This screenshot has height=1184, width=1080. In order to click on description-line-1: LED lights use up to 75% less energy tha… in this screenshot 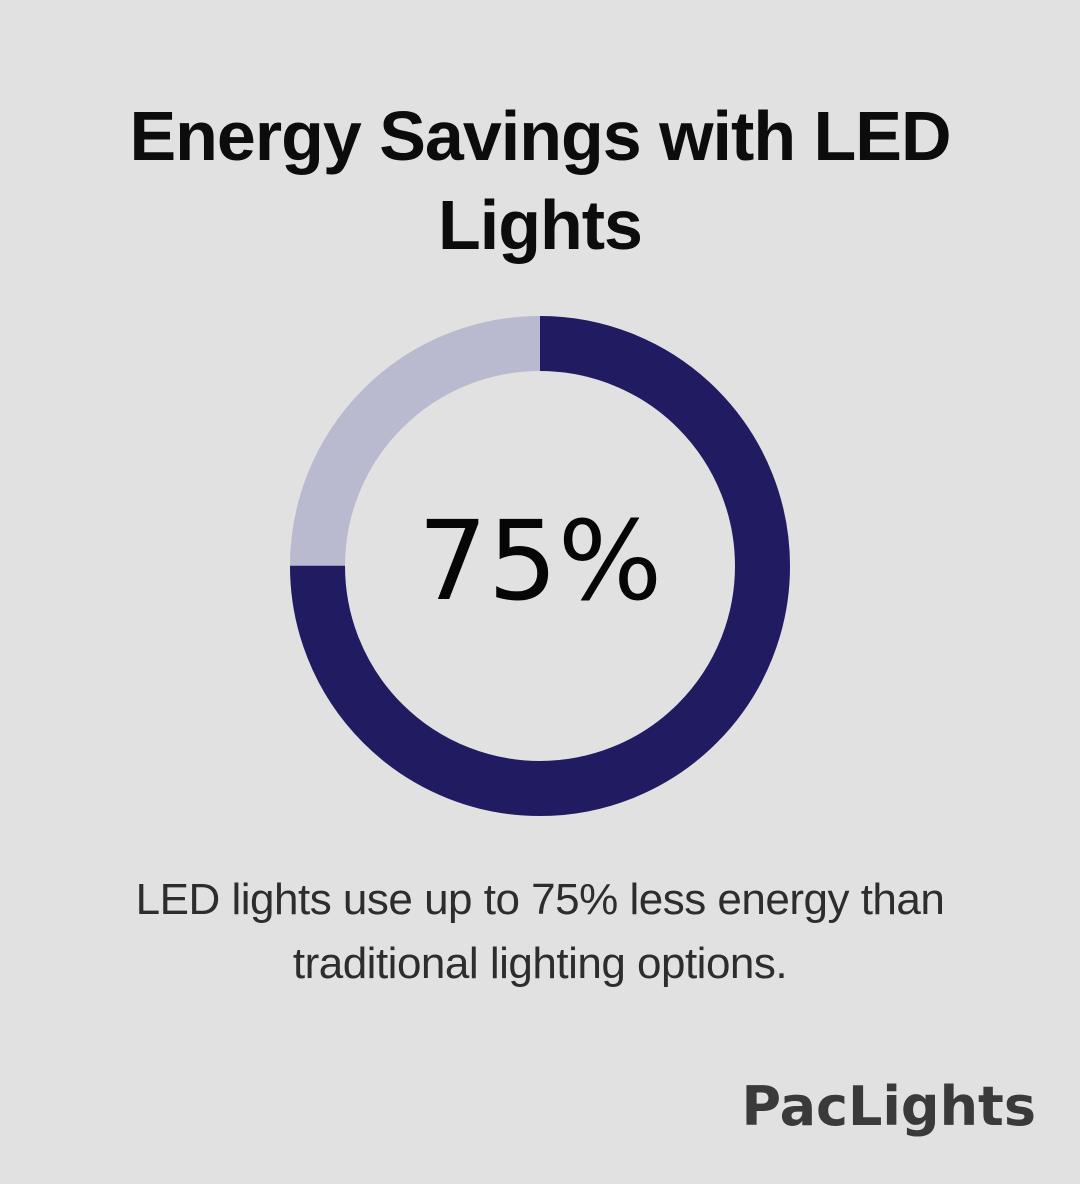, I will do `click(540, 899)`.